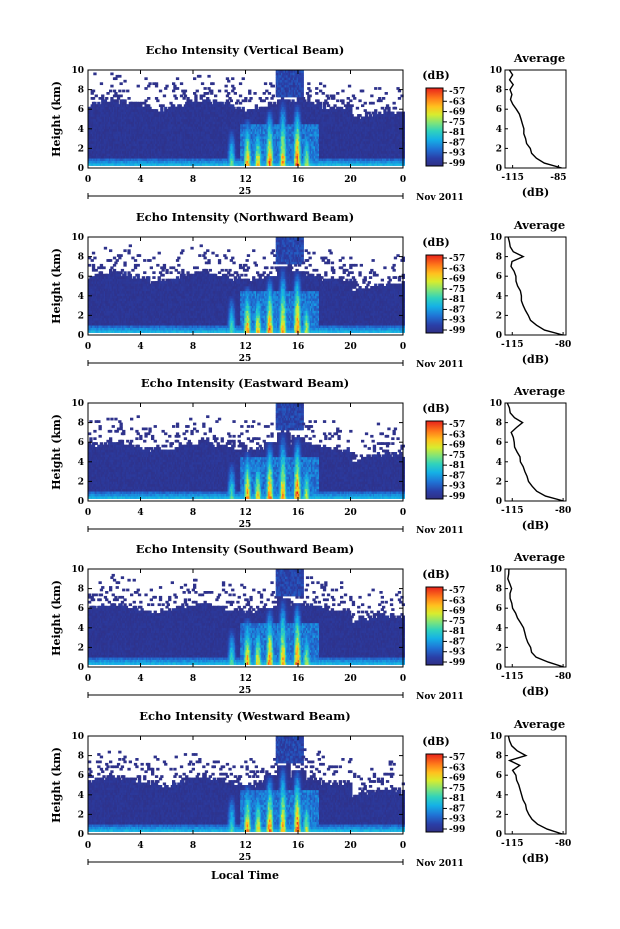  I want to click on panel-title: Echo Intensity (Vertical Beam), so click(245, 50).